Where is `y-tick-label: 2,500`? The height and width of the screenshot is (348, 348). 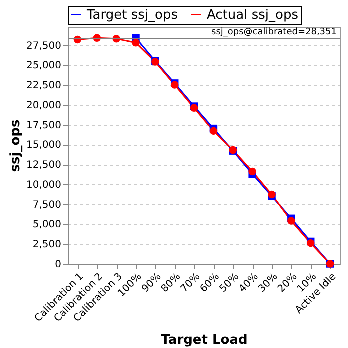 y-tick-label: 2,500 is located at coordinates (47, 245).